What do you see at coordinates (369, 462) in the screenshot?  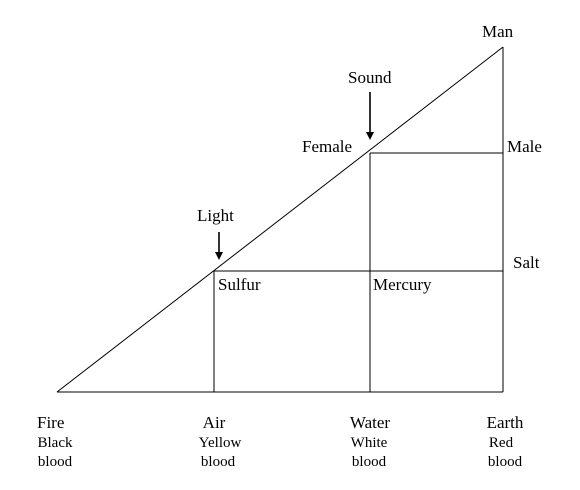 I see `water-blood-label: blood` at bounding box center [369, 462].